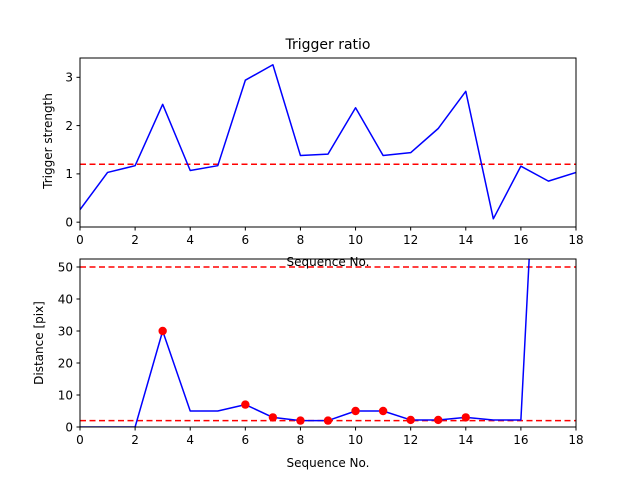  What do you see at coordinates (65, 267) in the screenshot?
I see `y-tick-label: 50` at bounding box center [65, 267].